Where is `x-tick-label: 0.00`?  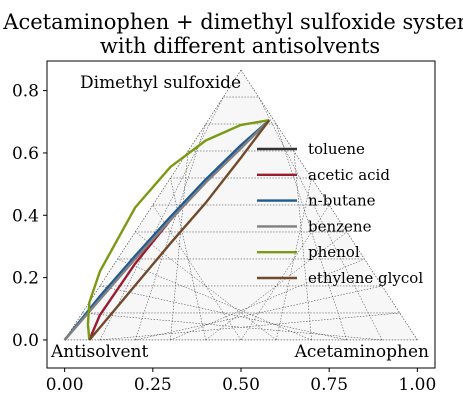 x-tick-label: 0.00 is located at coordinates (65, 385).